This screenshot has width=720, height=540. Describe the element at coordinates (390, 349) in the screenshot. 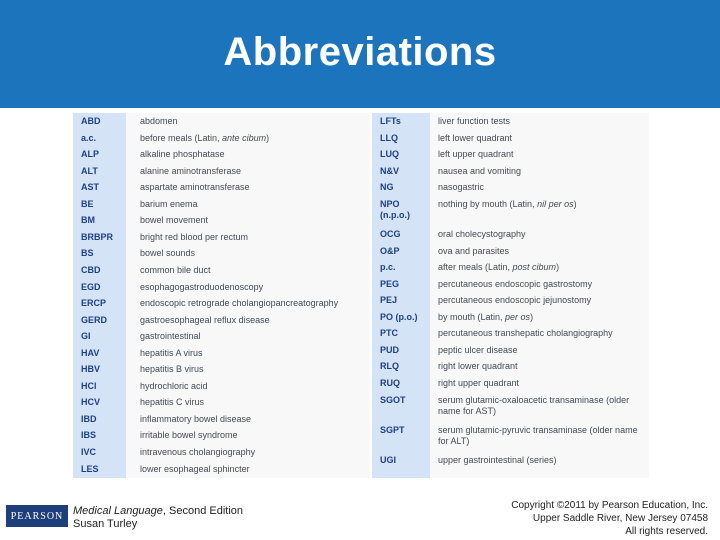

I see `abbreviation: PUD` at that location.